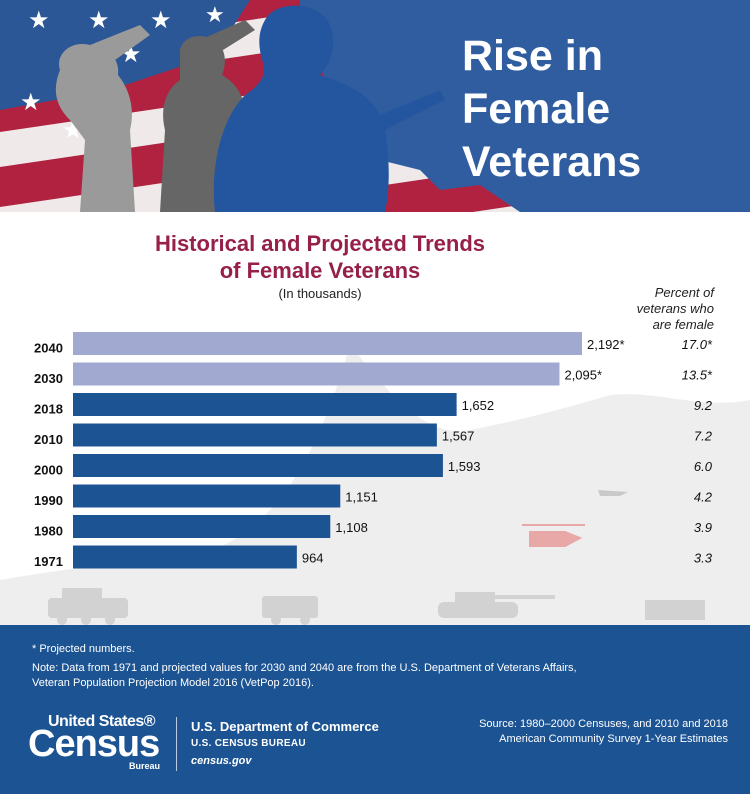  Describe the element at coordinates (552, 109) in the screenshot. I see `banner-title: Rise in Female Veterans` at that location.